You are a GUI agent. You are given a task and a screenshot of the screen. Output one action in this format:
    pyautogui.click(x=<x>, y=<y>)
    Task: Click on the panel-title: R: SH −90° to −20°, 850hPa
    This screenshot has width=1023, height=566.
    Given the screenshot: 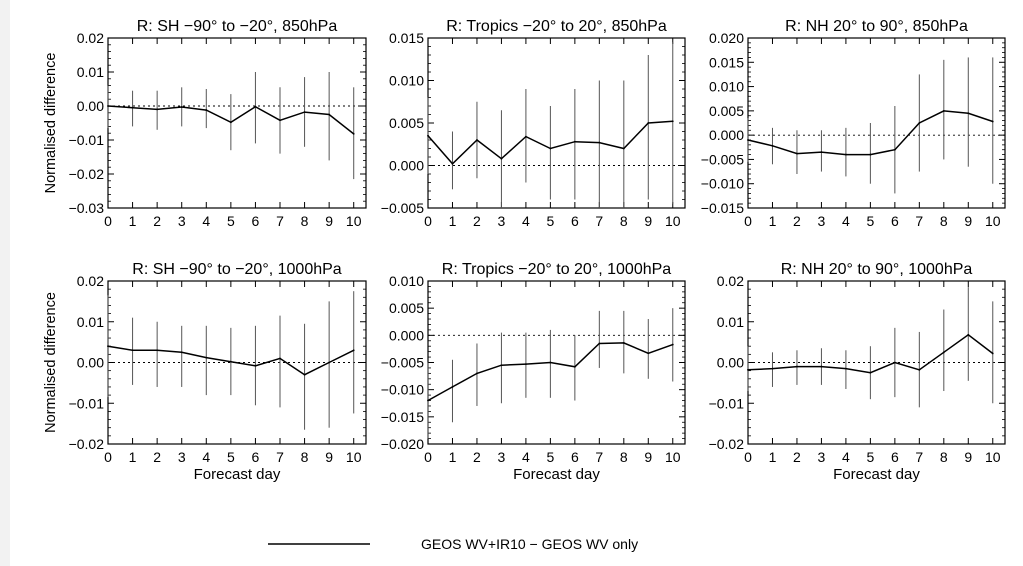 What is the action you would take?
    pyautogui.click(x=237, y=26)
    